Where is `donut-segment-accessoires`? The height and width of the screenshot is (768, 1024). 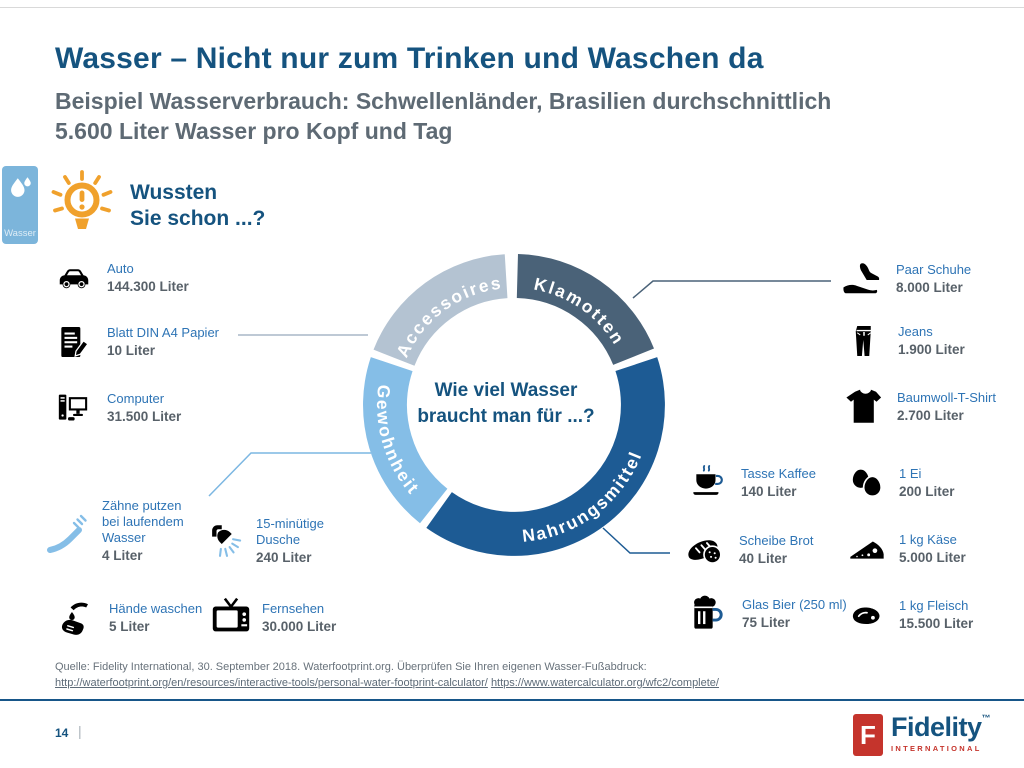 donut-segment-accessoires is located at coordinates (441, 310).